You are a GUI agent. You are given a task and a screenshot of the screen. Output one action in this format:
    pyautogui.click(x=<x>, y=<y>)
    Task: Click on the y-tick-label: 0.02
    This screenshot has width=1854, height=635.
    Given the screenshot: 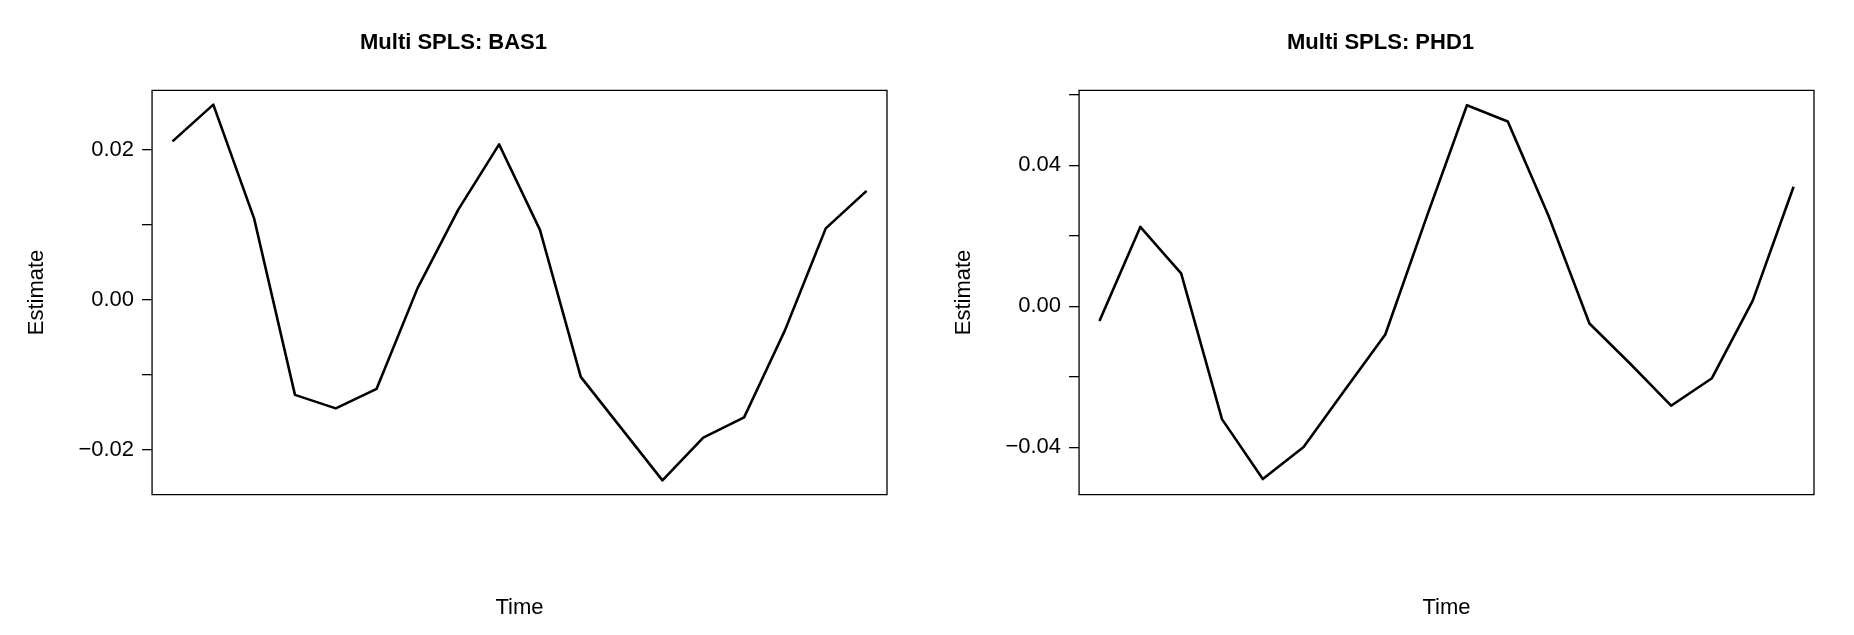 What is the action you would take?
    pyautogui.click(x=113, y=148)
    